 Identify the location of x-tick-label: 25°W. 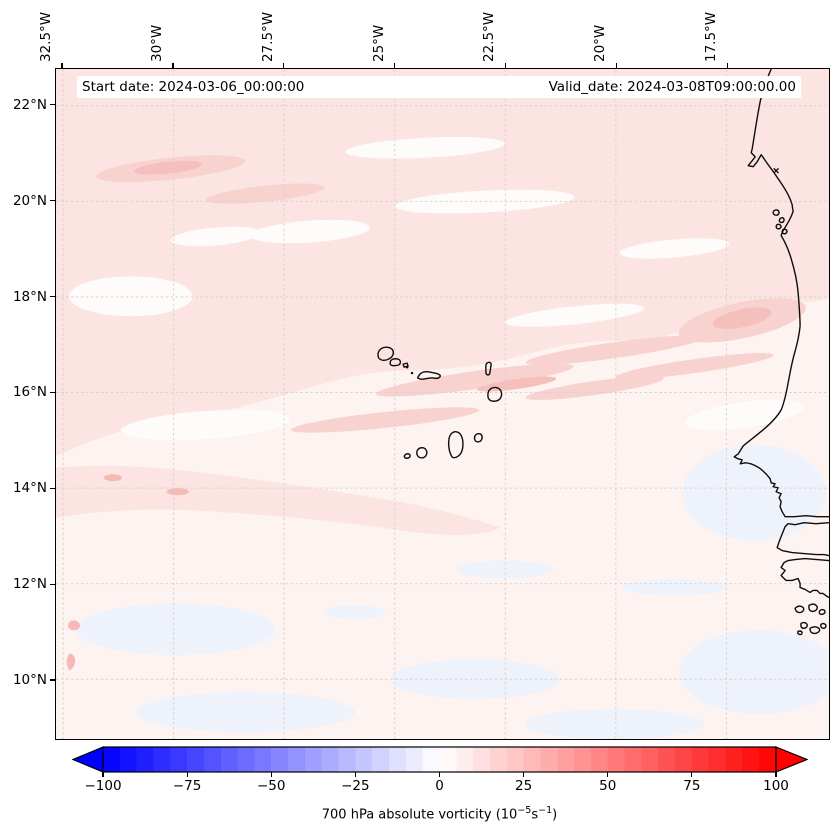
(378, 43).